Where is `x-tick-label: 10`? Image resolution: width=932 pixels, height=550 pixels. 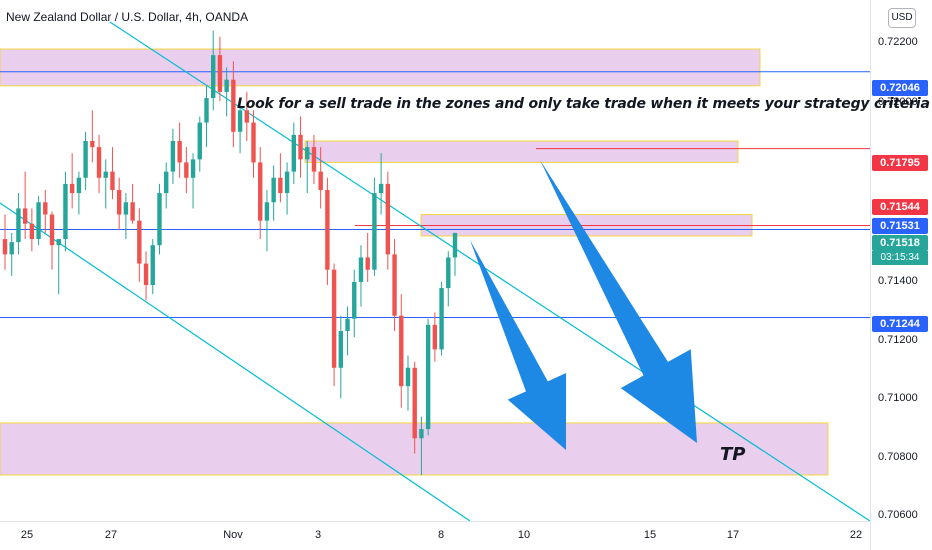 x-tick-label: 10 is located at coordinates (524, 535).